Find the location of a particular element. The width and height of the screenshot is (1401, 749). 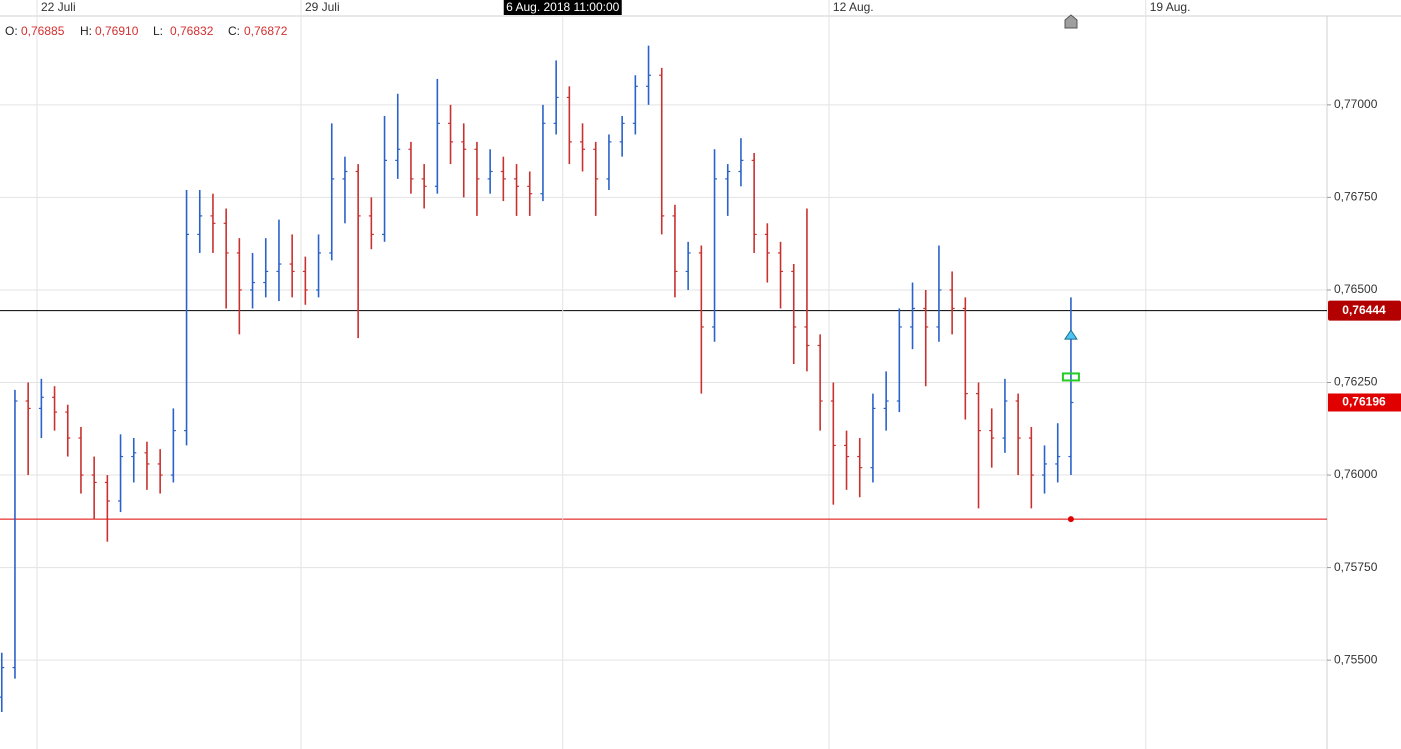

marker-rect is located at coordinates (1070, 377).